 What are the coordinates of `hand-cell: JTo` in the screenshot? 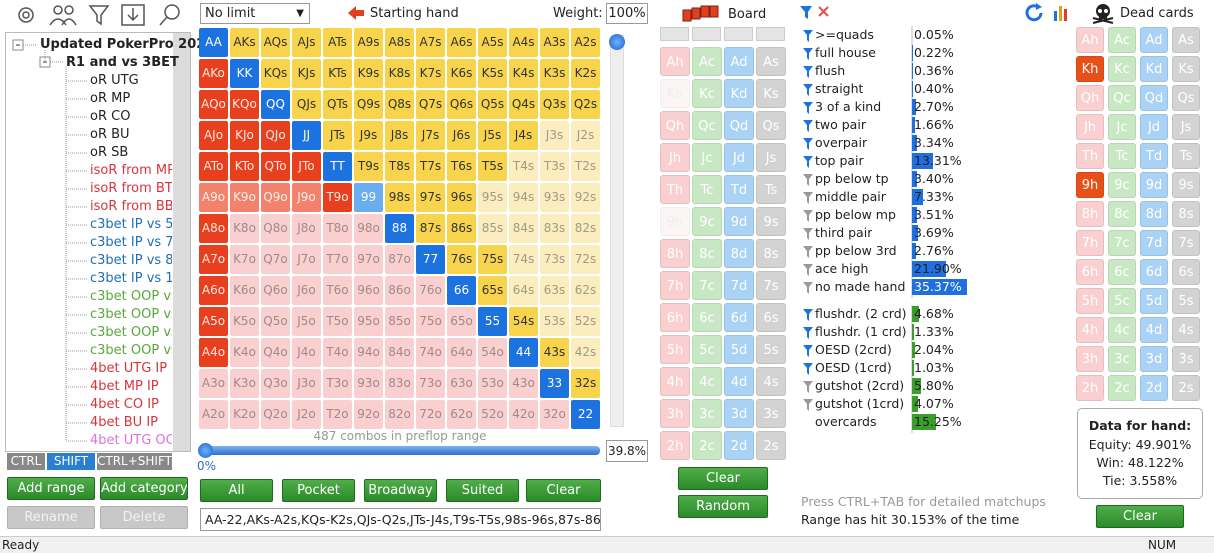 It's located at (306, 166).